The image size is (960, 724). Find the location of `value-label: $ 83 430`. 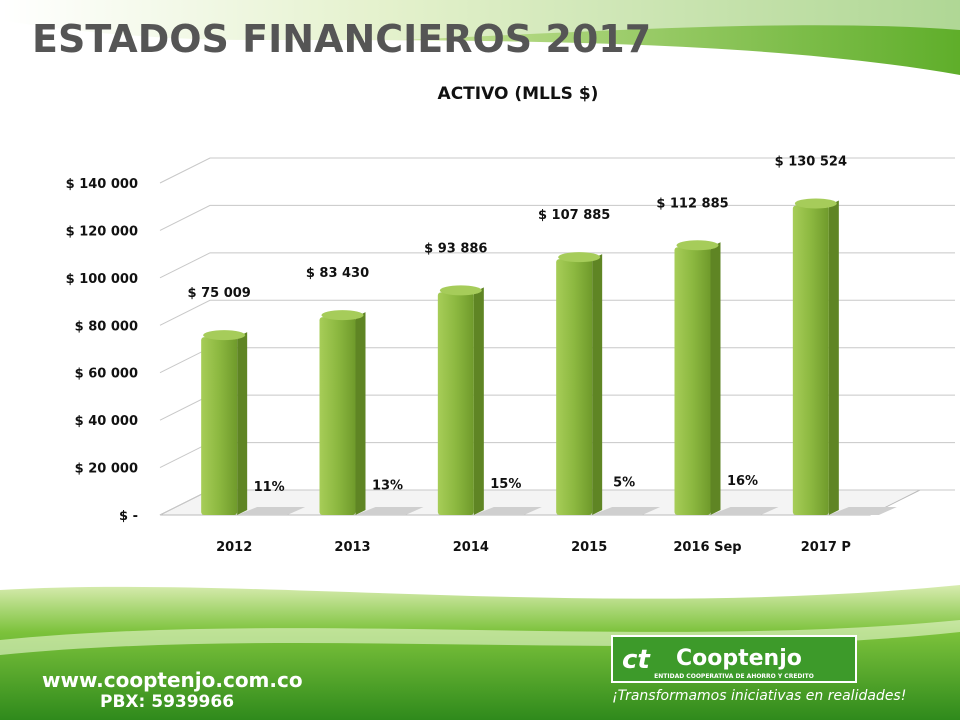

value-label: $ 83 430 is located at coordinates (337, 273).